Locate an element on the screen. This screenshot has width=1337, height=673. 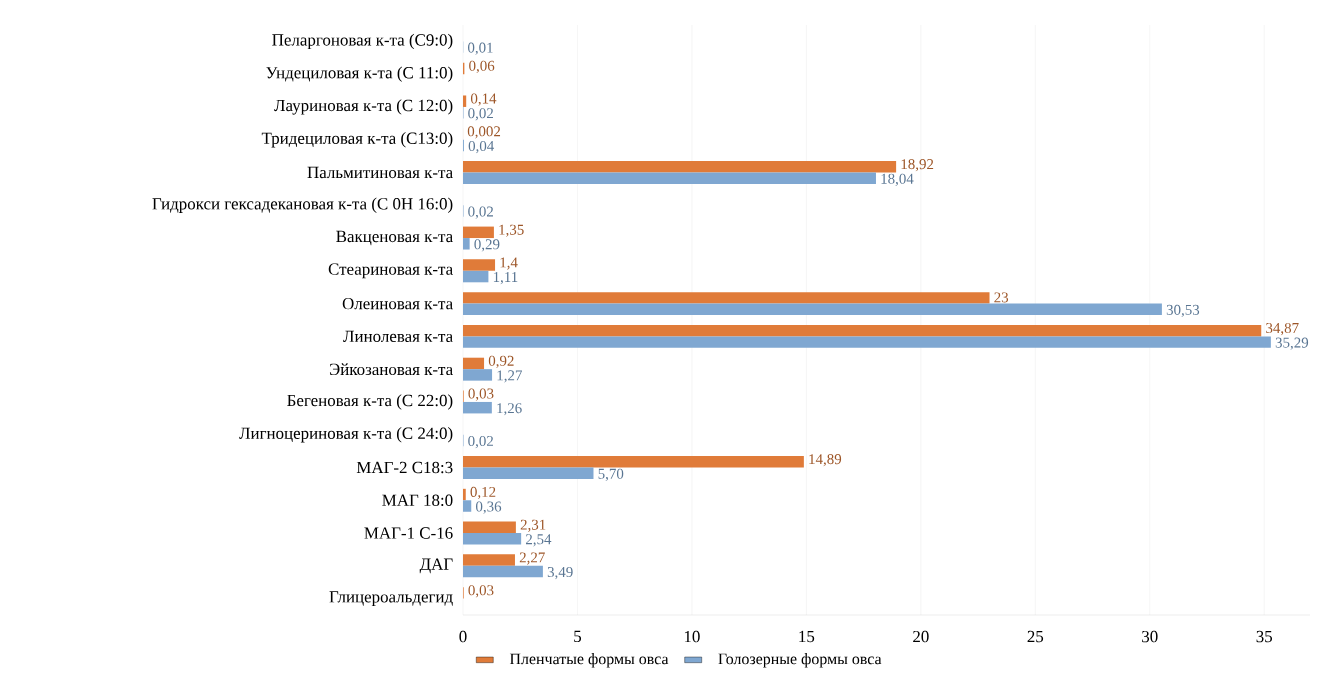
data-label: 18,04 is located at coordinates (897, 179).